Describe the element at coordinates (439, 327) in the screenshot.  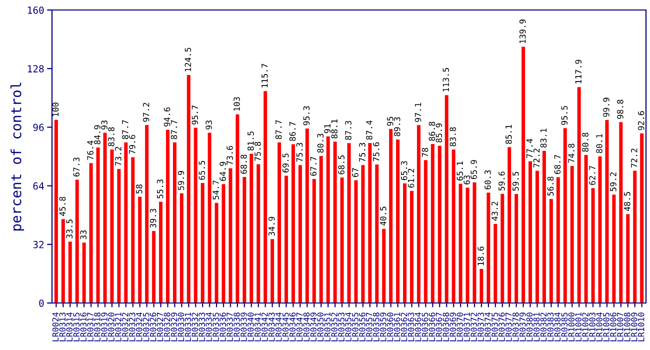
I see `x-tick-label: LR0367` at that location.